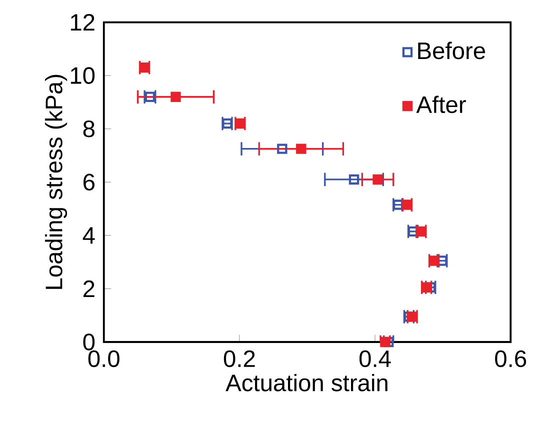 The width and height of the screenshot is (535, 424). What do you see at coordinates (88, 129) in the screenshot?
I see `y-tick-label: 8` at bounding box center [88, 129].